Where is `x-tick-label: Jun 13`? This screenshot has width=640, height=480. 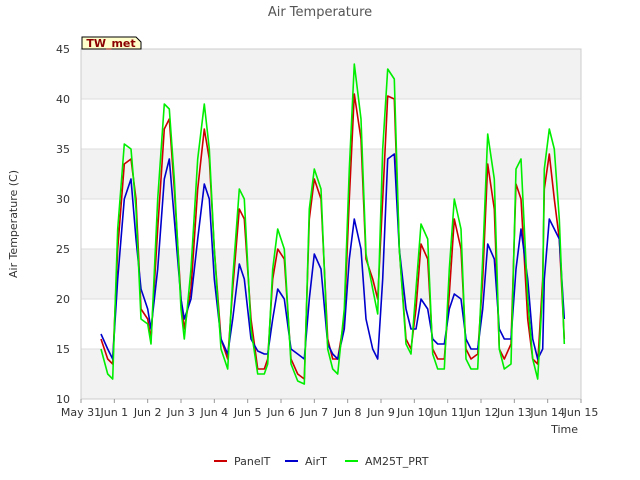 x-tick-label: Jun 13 is located at coordinates (514, 412).